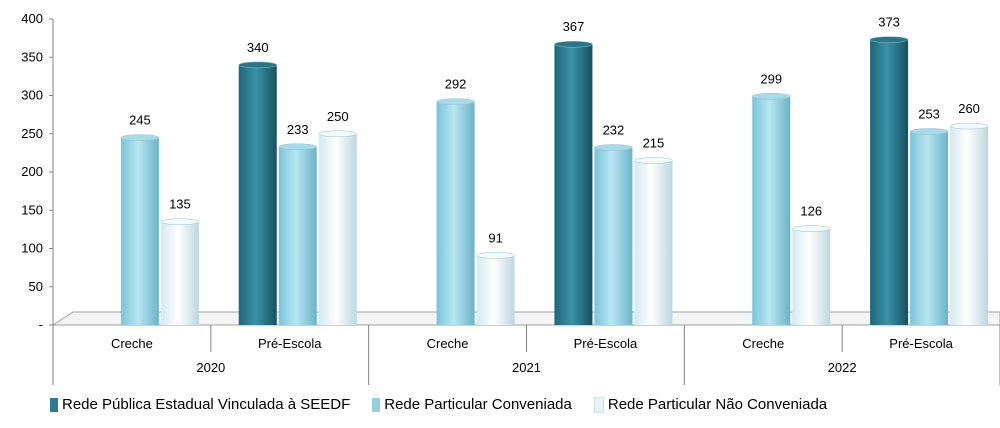 Image resolution: width=1000 pixels, height=428 pixels. I want to click on legend-item-publica: Rede Pública Estadual Vinculada à SEEDF, so click(200, 404).